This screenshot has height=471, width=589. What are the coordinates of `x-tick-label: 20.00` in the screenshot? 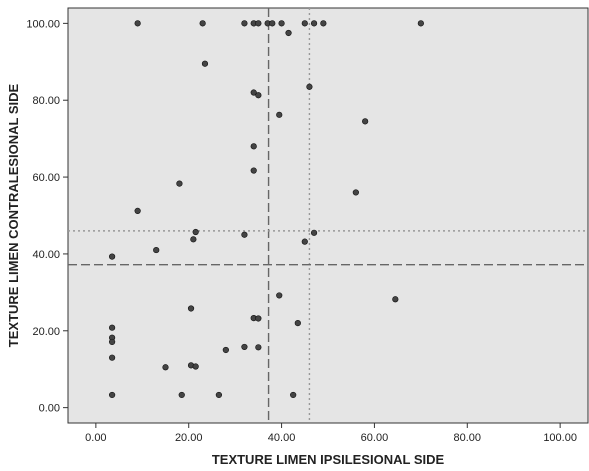 It's located at (189, 438).